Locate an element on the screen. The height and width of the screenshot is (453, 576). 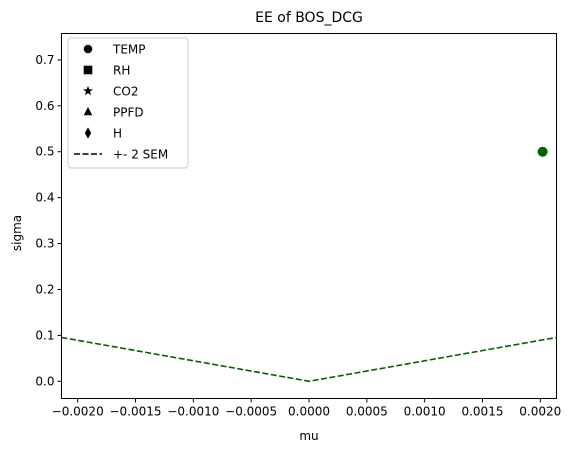
legend-label-2-sem: +- 2 SEM is located at coordinates (140, 155).